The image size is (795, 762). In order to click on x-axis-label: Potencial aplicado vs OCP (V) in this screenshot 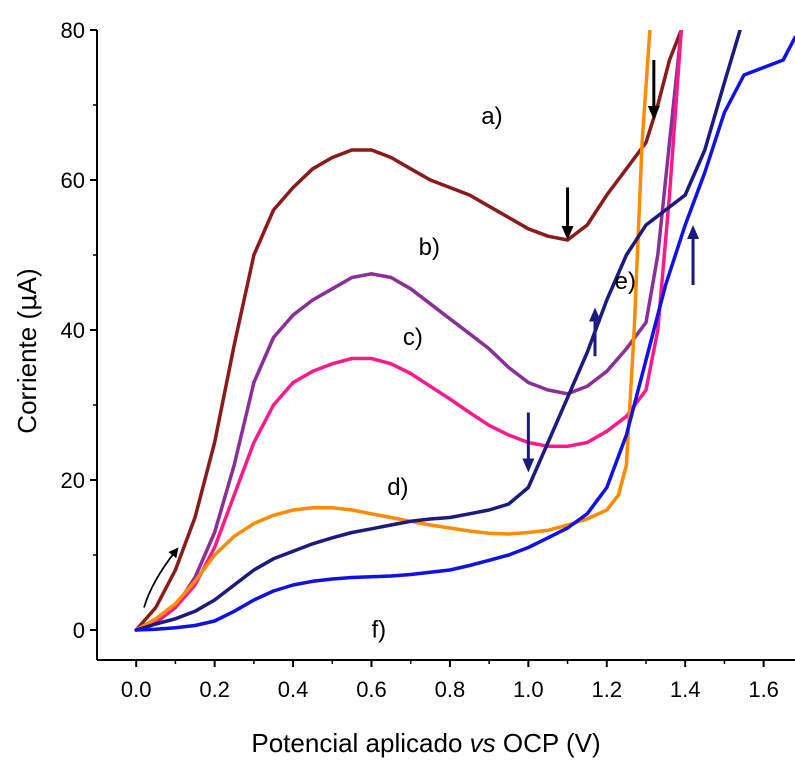, I will do `click(425, 743)`.